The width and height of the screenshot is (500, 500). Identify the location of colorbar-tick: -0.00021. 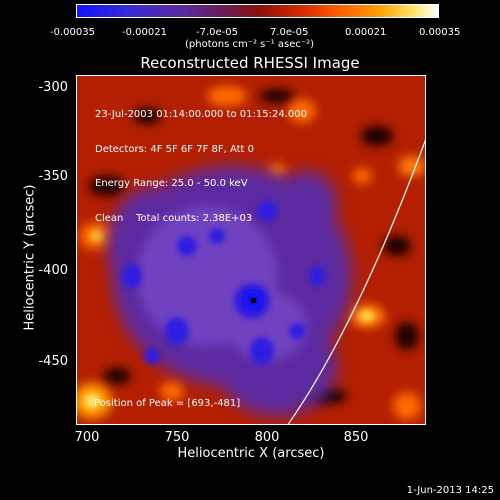
(144, 32).